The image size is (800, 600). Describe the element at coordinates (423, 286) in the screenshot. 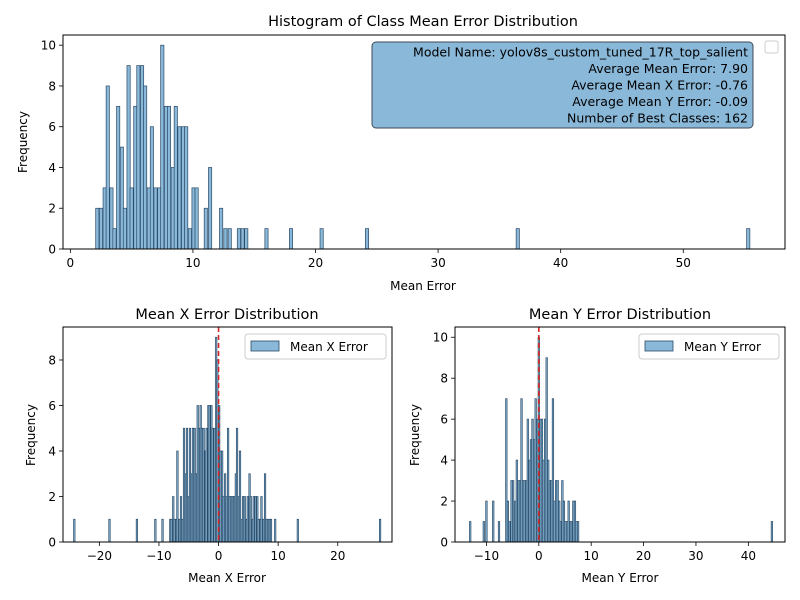

I see `x-axis-label: Mean Error` at that location.